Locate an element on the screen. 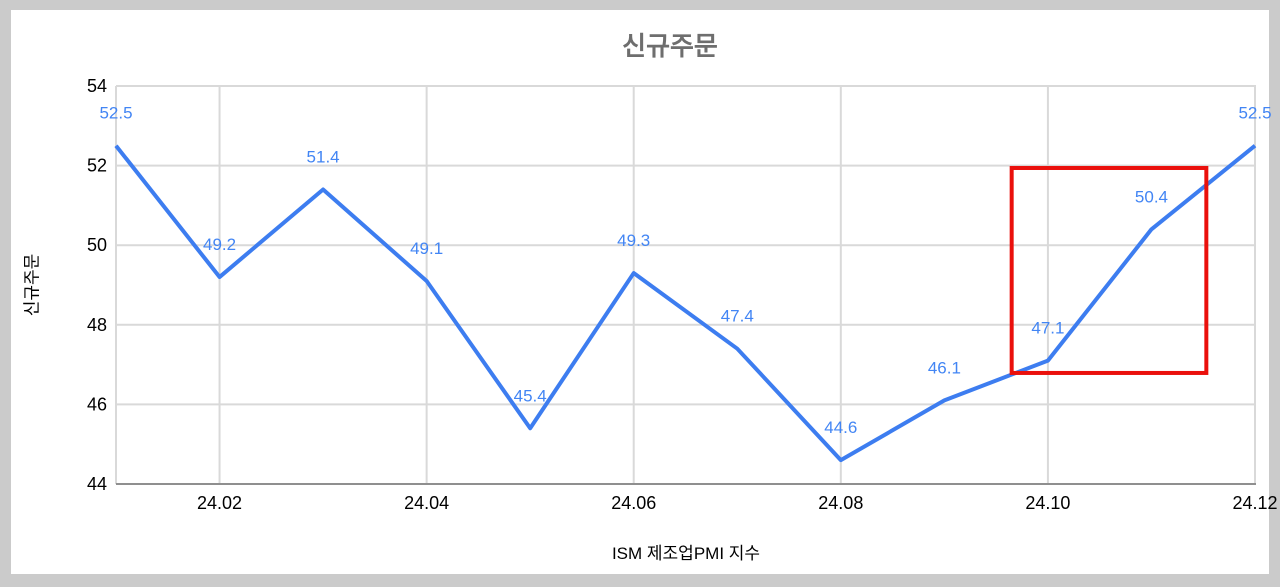 This screenshot has width=1280, height=587. y-tick-label: 46 is located at coordinates (97, 404).